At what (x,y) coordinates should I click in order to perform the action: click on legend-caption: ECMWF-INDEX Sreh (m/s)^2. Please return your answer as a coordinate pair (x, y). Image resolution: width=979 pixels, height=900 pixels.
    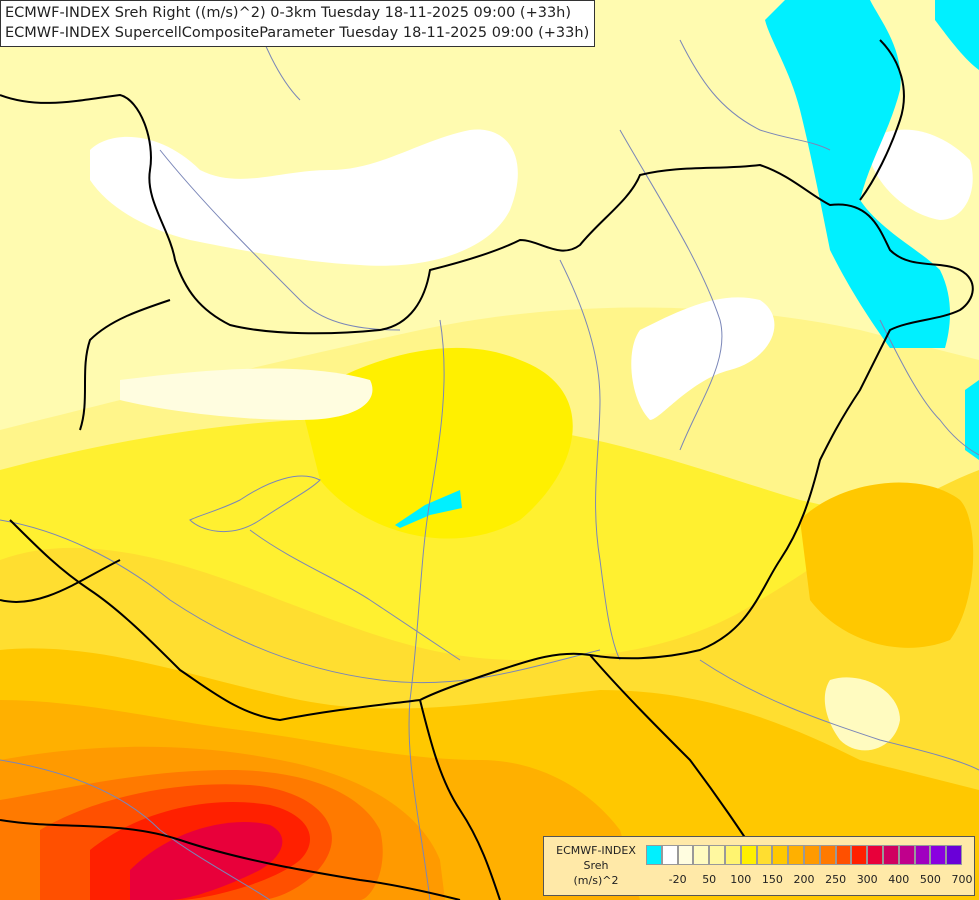
    Looking at the image, I should click on (596, 865).